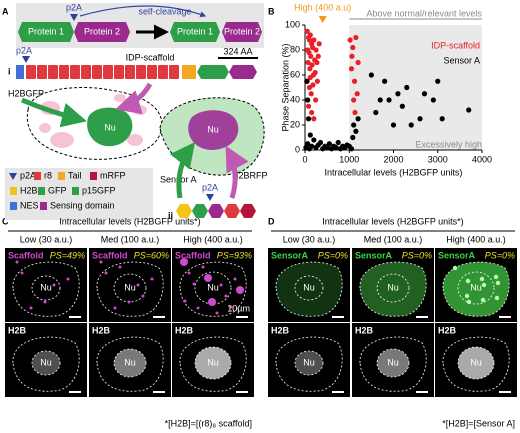 Image resolution: width=520 pixels, height=433 pixels. I want to click on cell-signal, so click(309, 289).